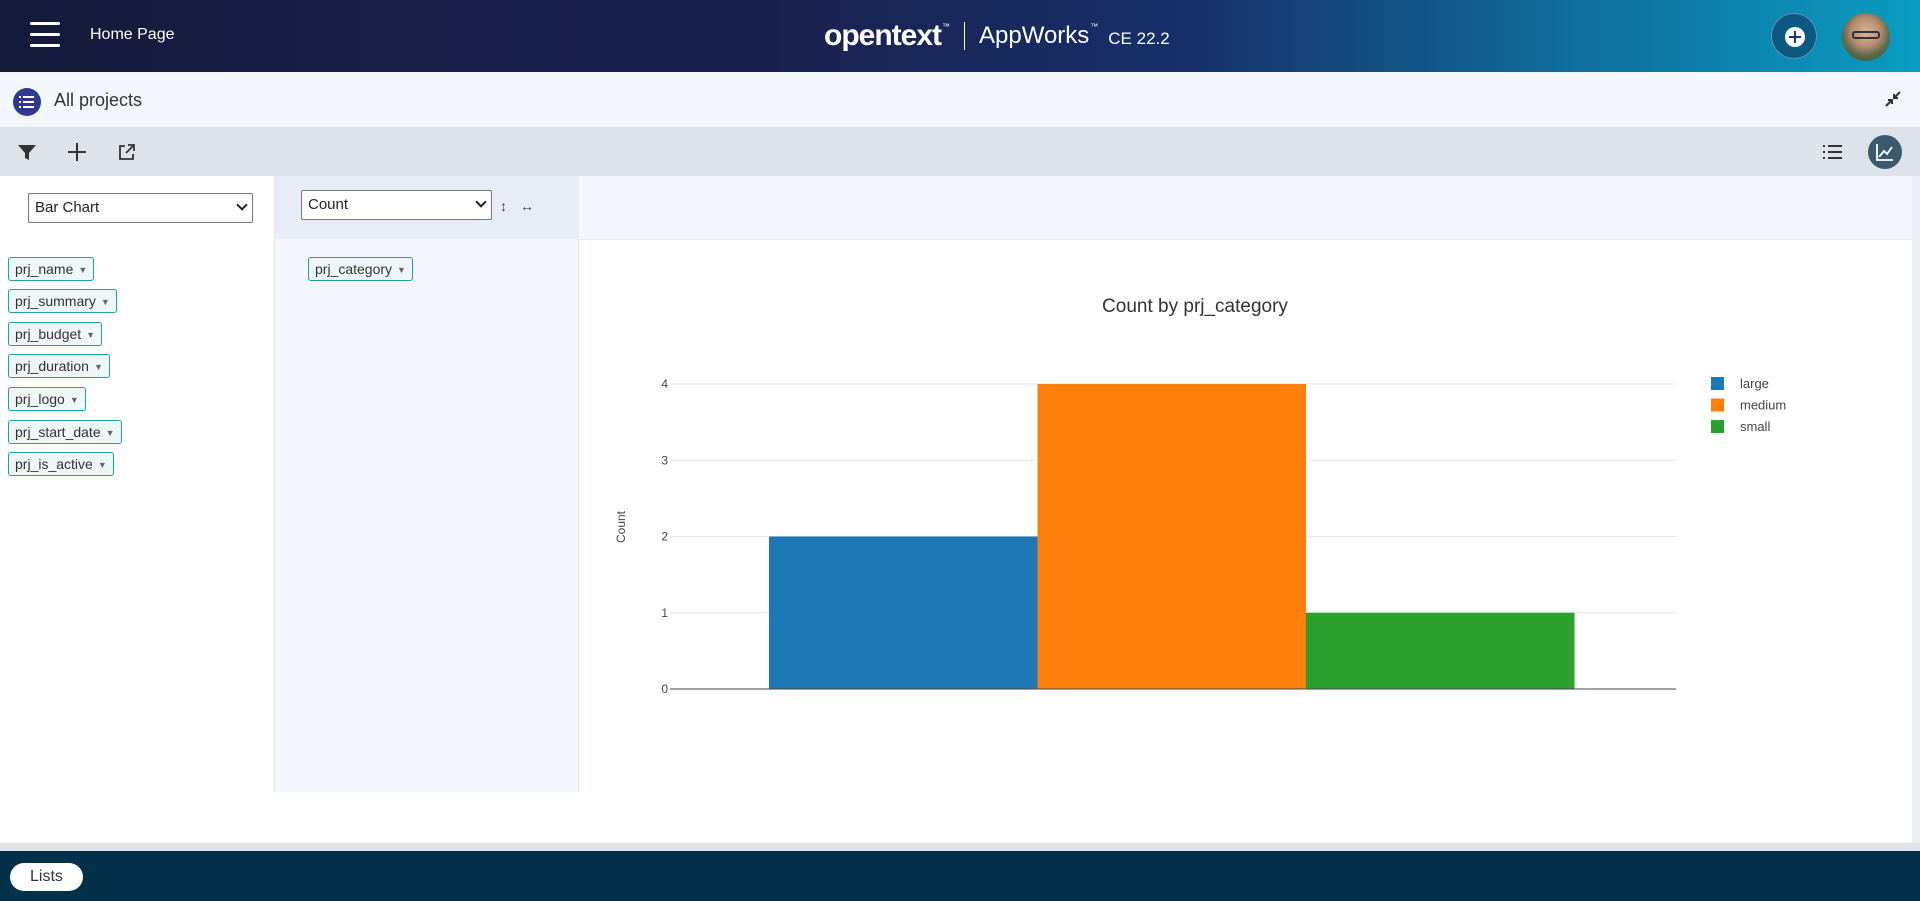 The image size is (1920, 901). I want to click on legend-label-large: large, so click(1754, 383).